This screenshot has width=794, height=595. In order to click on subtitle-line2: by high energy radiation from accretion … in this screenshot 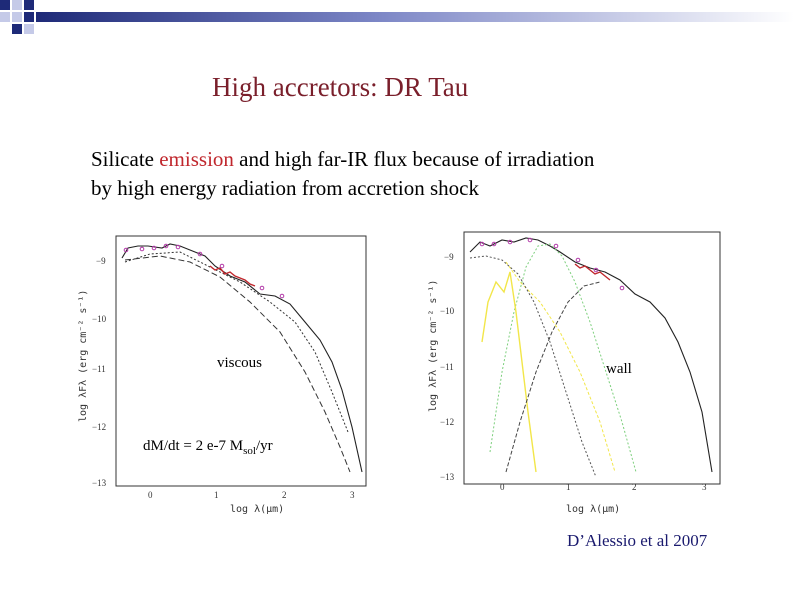, I will do `click(285, 188)`.